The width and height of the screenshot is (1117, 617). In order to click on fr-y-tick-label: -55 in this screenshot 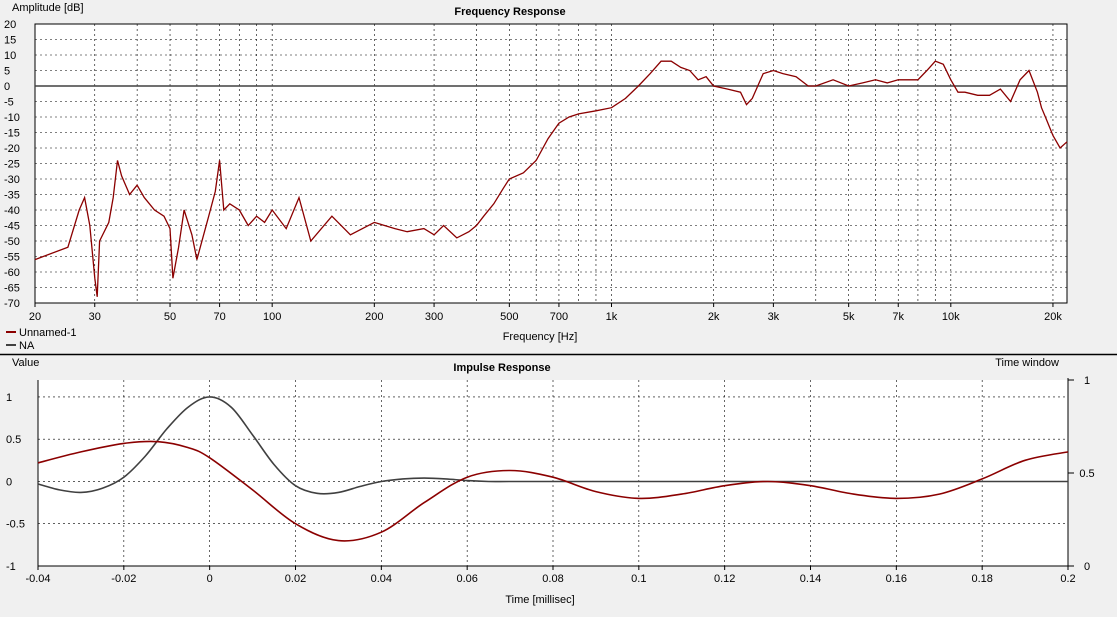, I will do `click(12, 258)`.